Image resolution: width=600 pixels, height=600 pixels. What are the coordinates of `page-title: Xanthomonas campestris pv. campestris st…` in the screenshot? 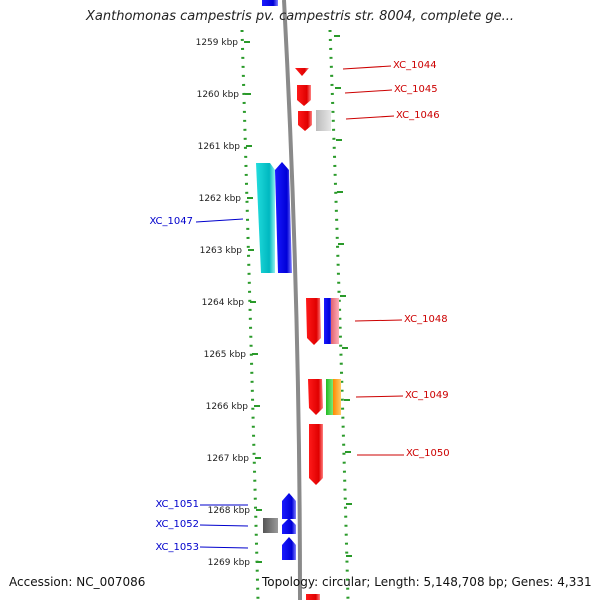 It's located at (300, 16).